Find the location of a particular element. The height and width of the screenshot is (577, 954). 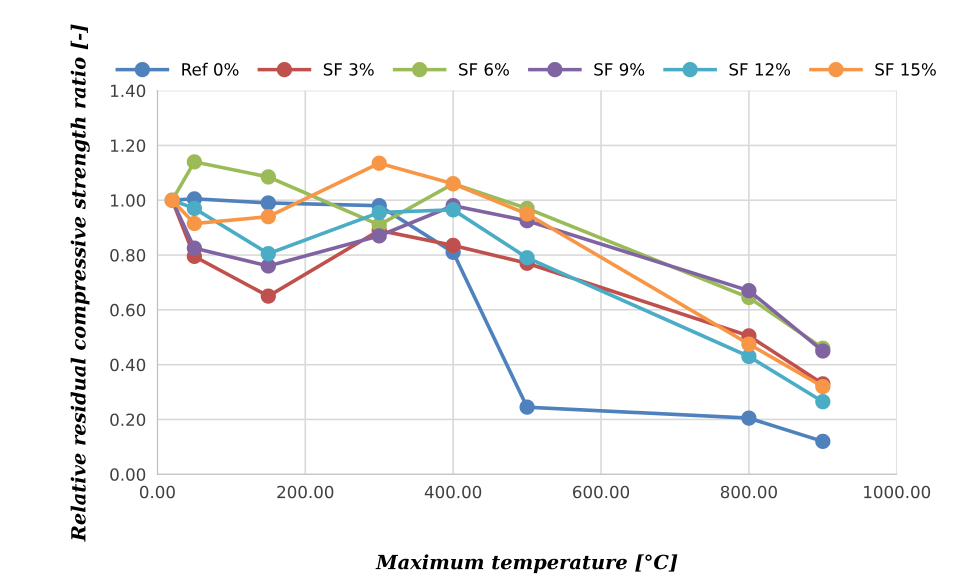

y-tick-label: 0.40 is located at coordinates (128, 365).